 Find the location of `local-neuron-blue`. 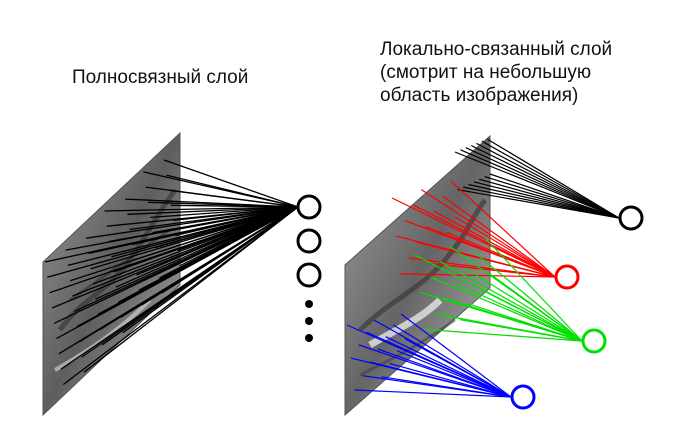

local-neuron-blue is located at coordinates (523, 397).